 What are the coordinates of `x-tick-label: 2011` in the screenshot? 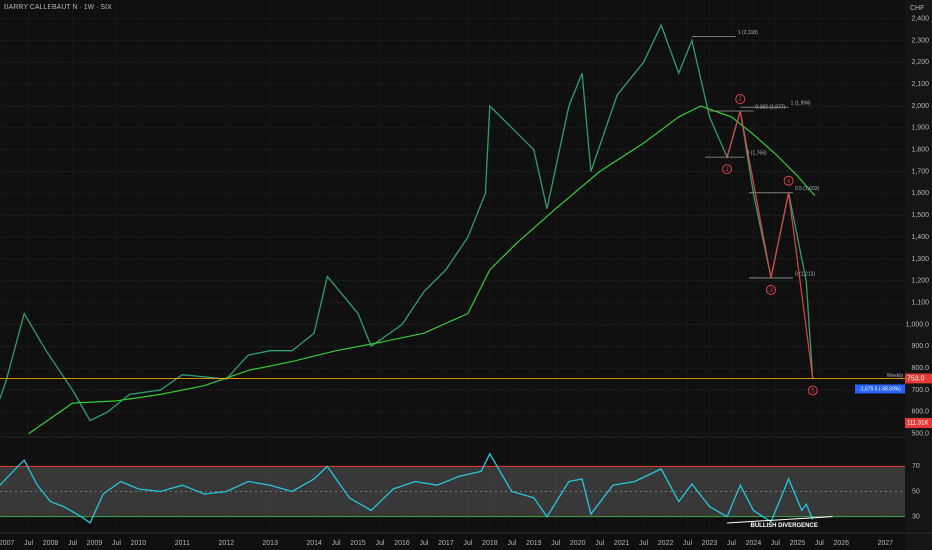 It's located at (182, 543).